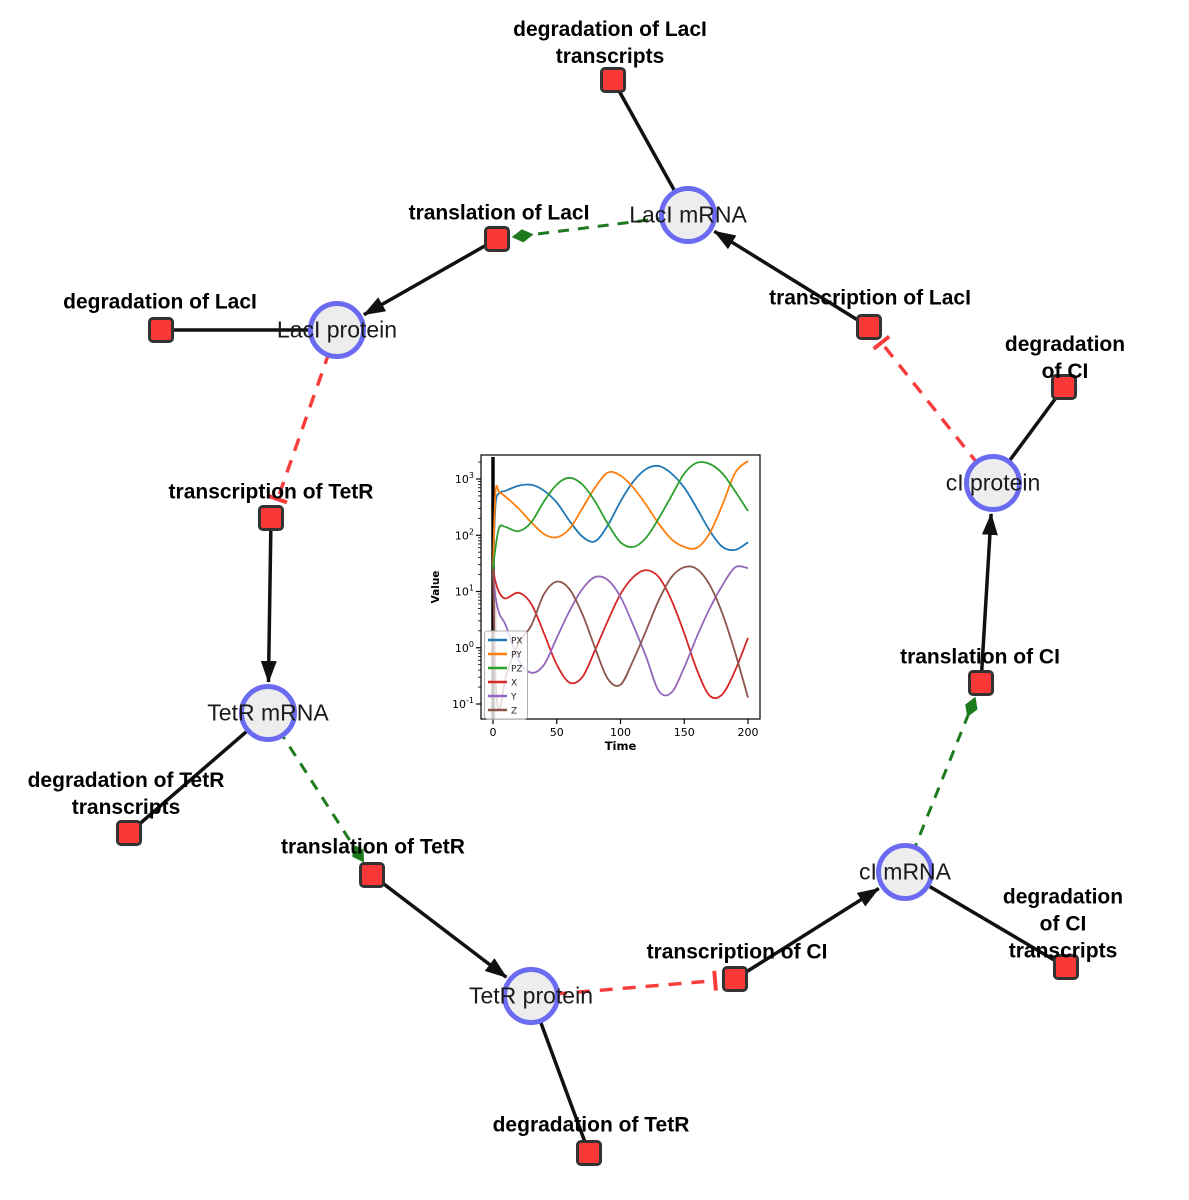 The height and width of the screenshot is (1200, 1189). Describe the element at coordinates (129, 833) in the screenshot. I see `reaction-node-deg-tetr-tx` at that location.